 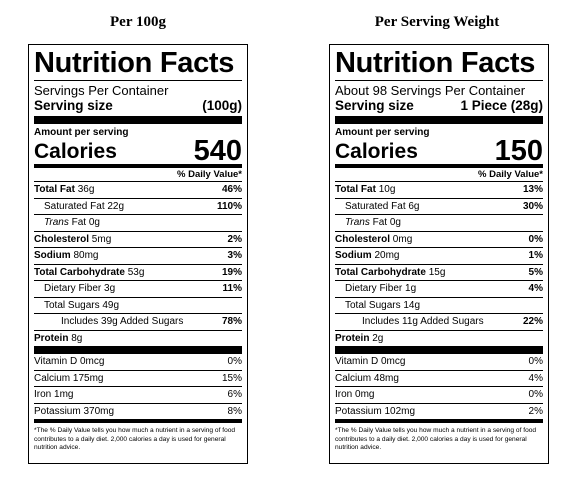 I want to click on label-title: Nutrition Facts, so click(x=134, y=63).